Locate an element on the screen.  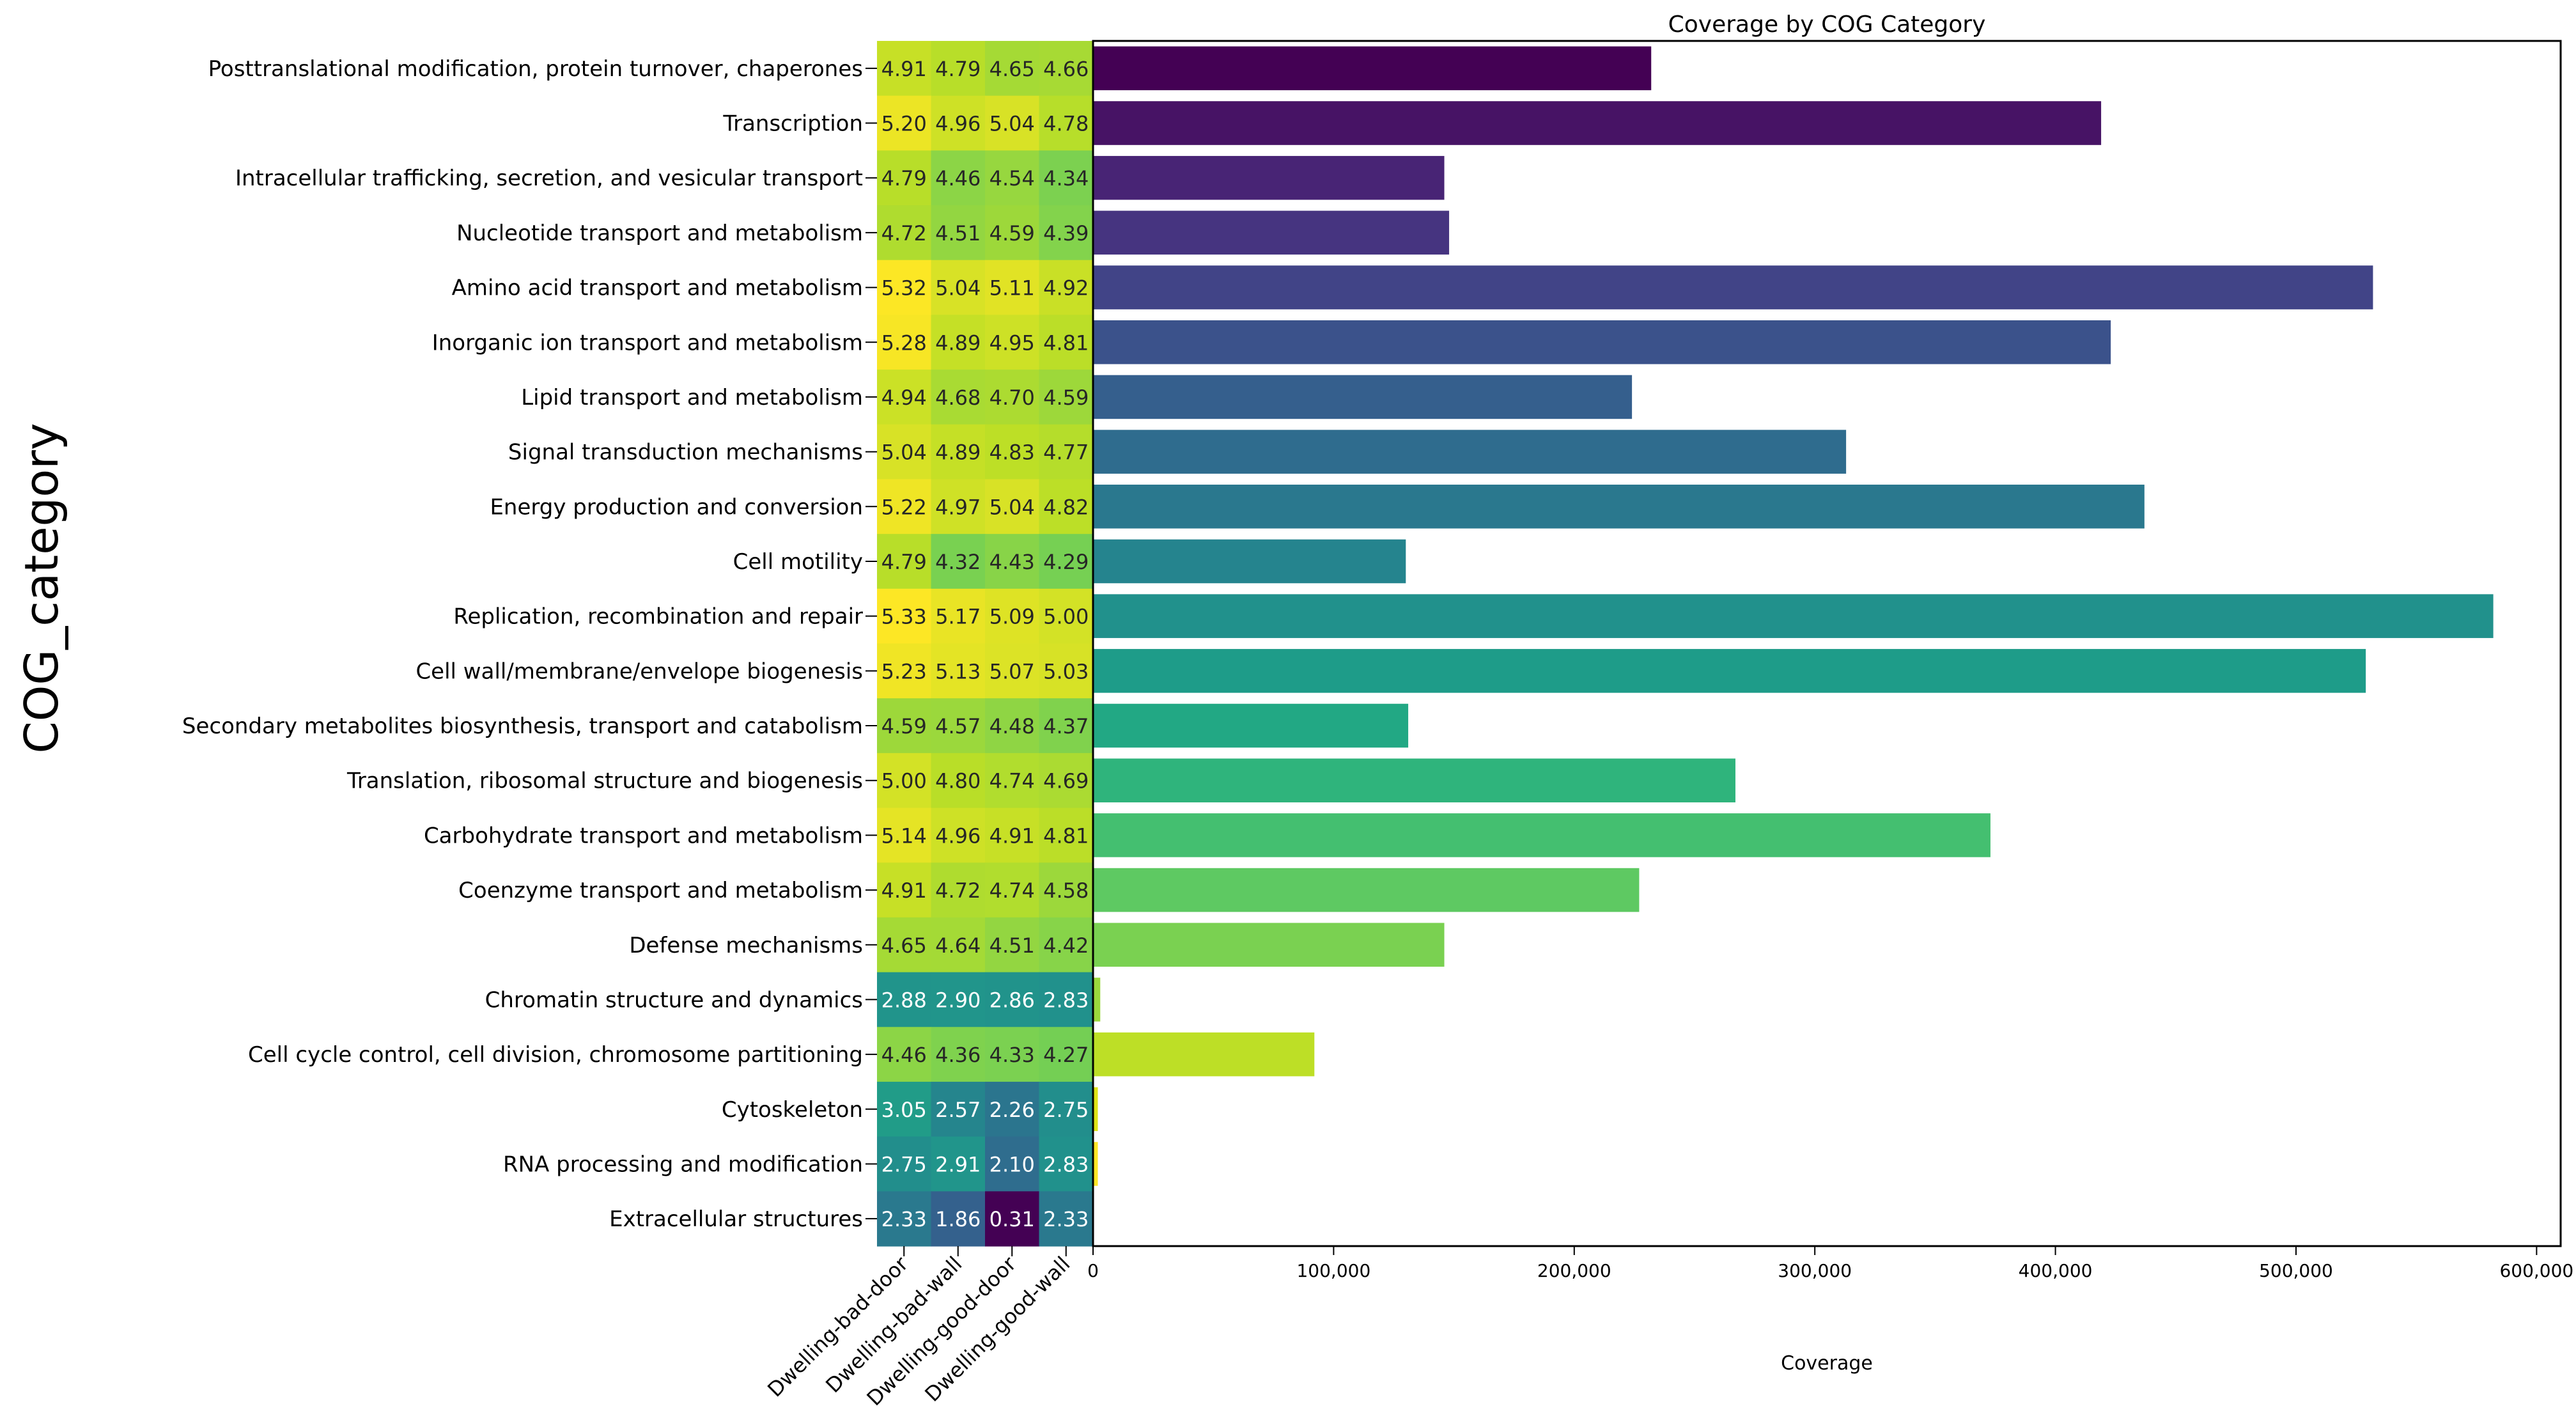
heatmap-value-label: 5.33 is located at coordinates (904, 617).